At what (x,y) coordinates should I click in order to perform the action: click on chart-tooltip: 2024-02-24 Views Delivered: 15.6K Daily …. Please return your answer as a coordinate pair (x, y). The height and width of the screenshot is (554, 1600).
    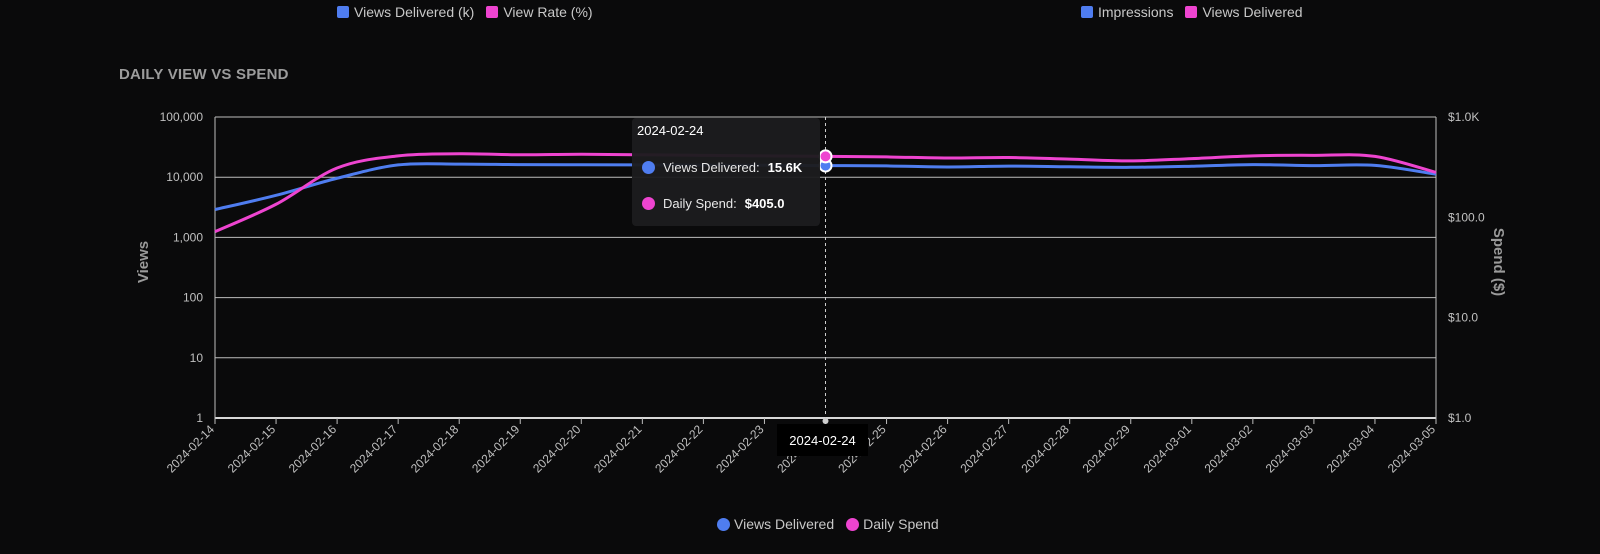
    Looking at the image, I should click on (726, 172).